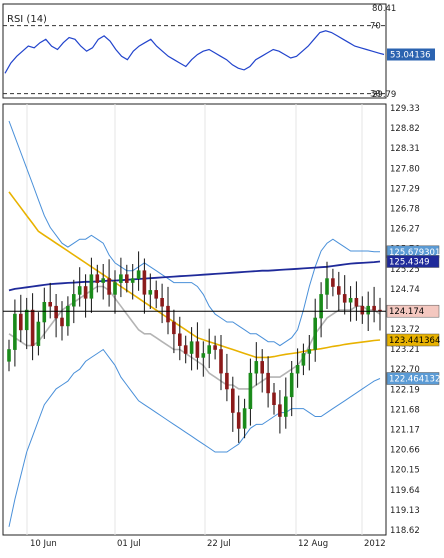 The height and width of the screenshot is (558, 444). I want to click on price-y-tick-label: 124.74, so click(405, 290).